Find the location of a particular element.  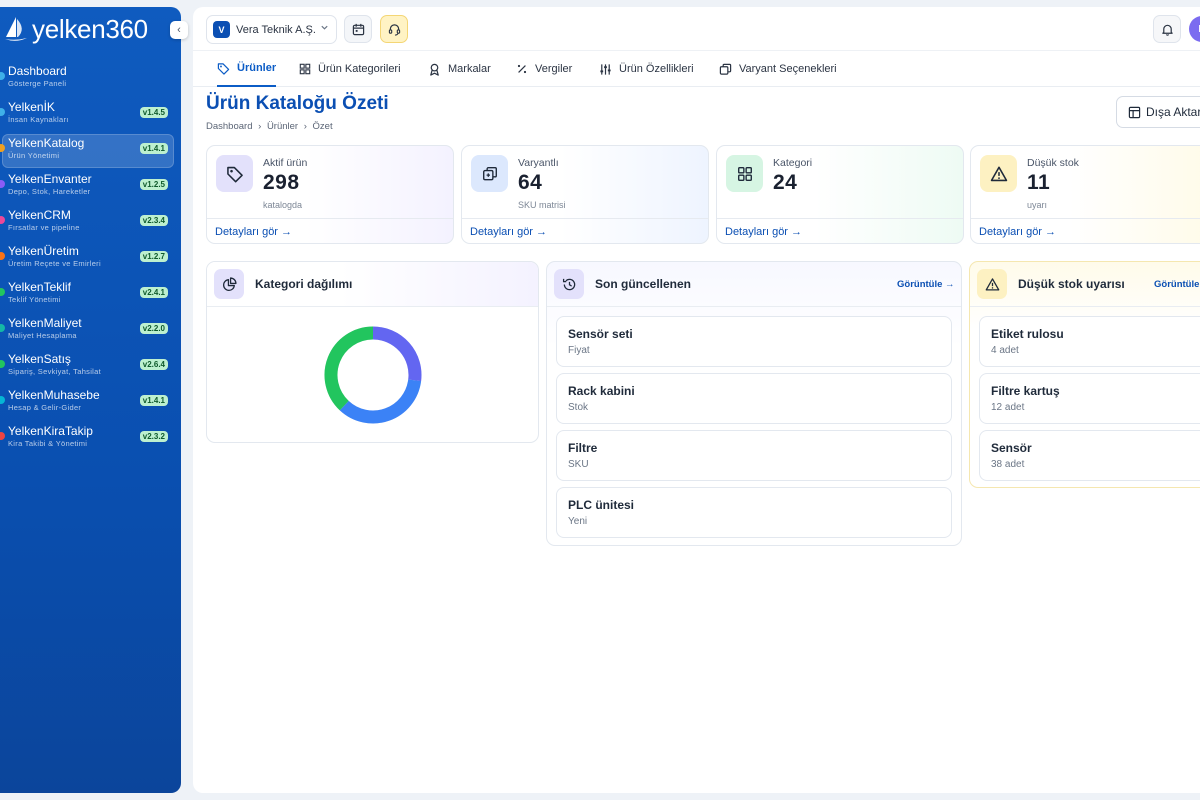

headset-icon is located at coordinates (394, 29).